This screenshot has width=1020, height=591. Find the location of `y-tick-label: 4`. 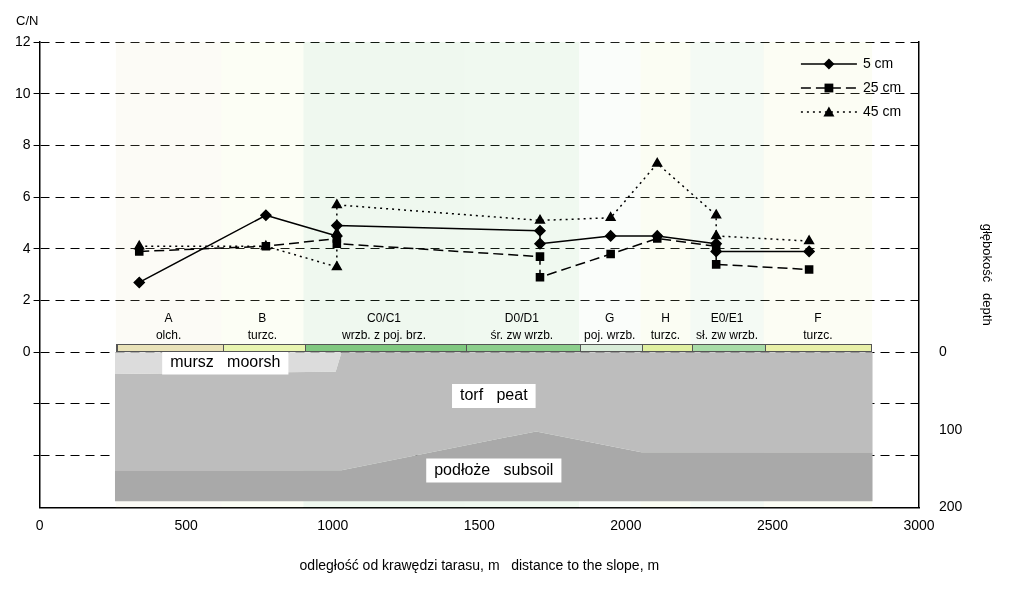

y-tick-label: 4 is located at coordinates (26, 247).